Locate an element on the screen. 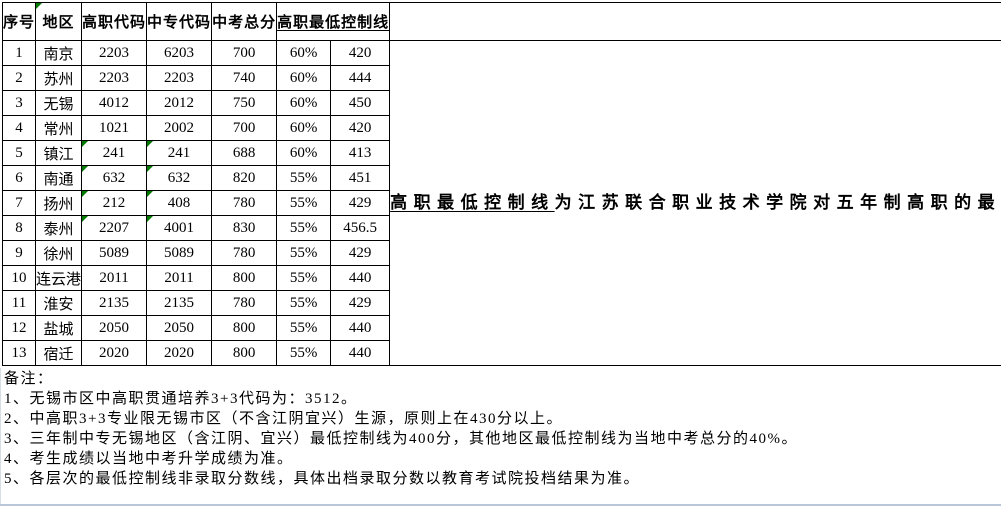 This screenshot has width=1001, height=508. sheet-bottom-gridline is located at coordinates (500, 505).